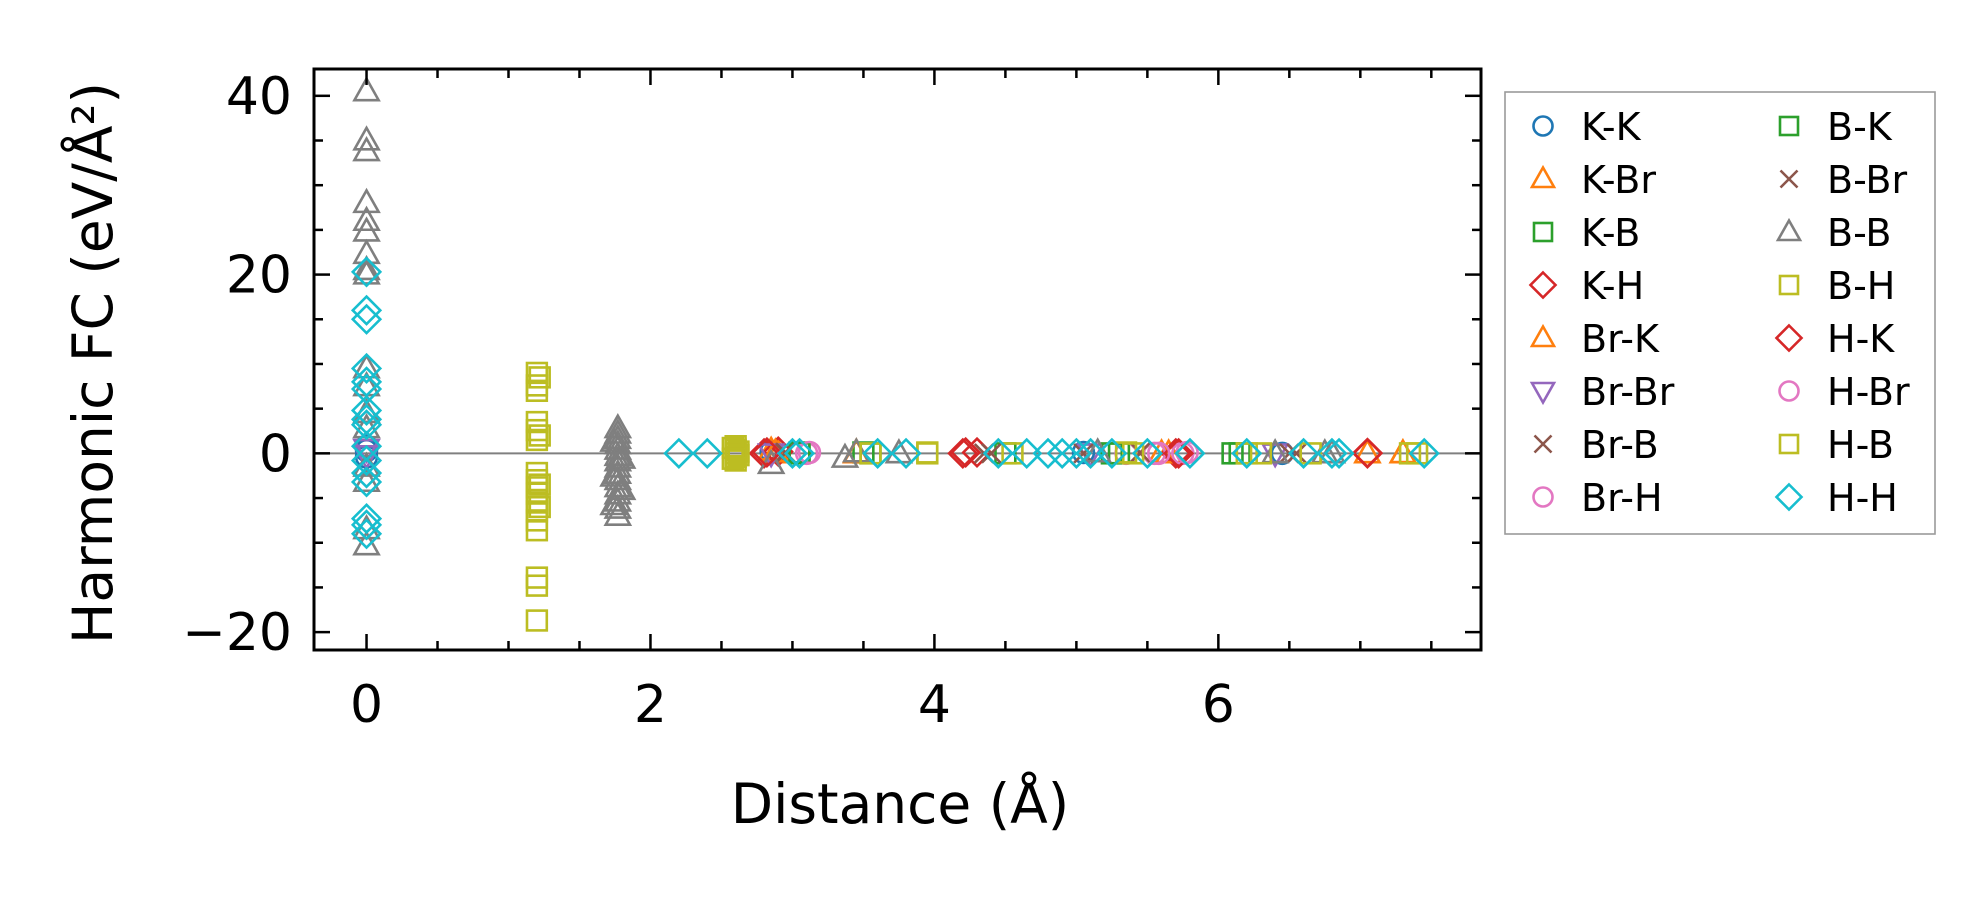 This screenshot has width=1981, height=898. Describe the element at coordinates (977, 496) in the screenshot. I see `series-b-h` at that location.